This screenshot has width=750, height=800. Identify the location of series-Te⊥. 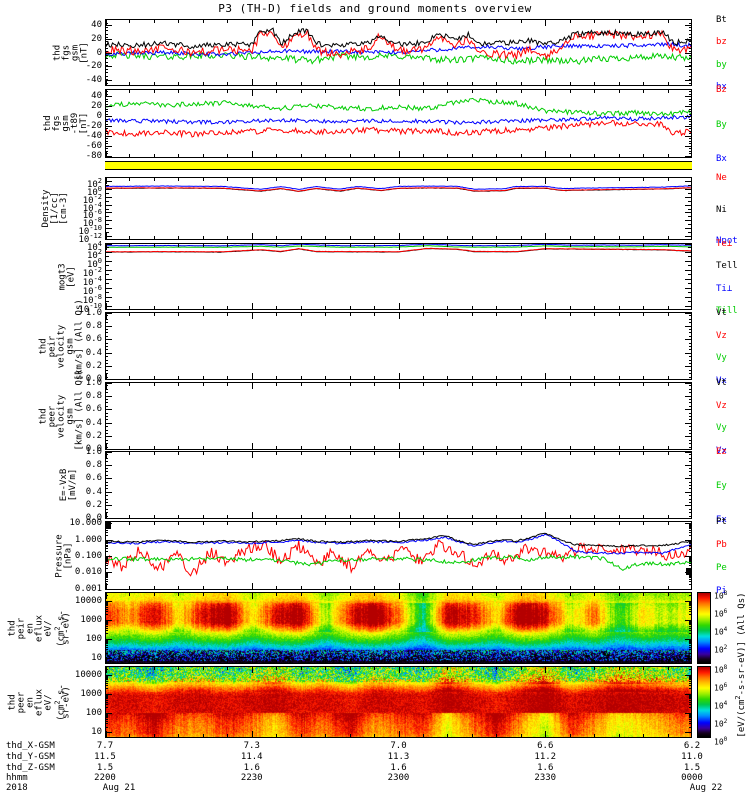
(398, 250).